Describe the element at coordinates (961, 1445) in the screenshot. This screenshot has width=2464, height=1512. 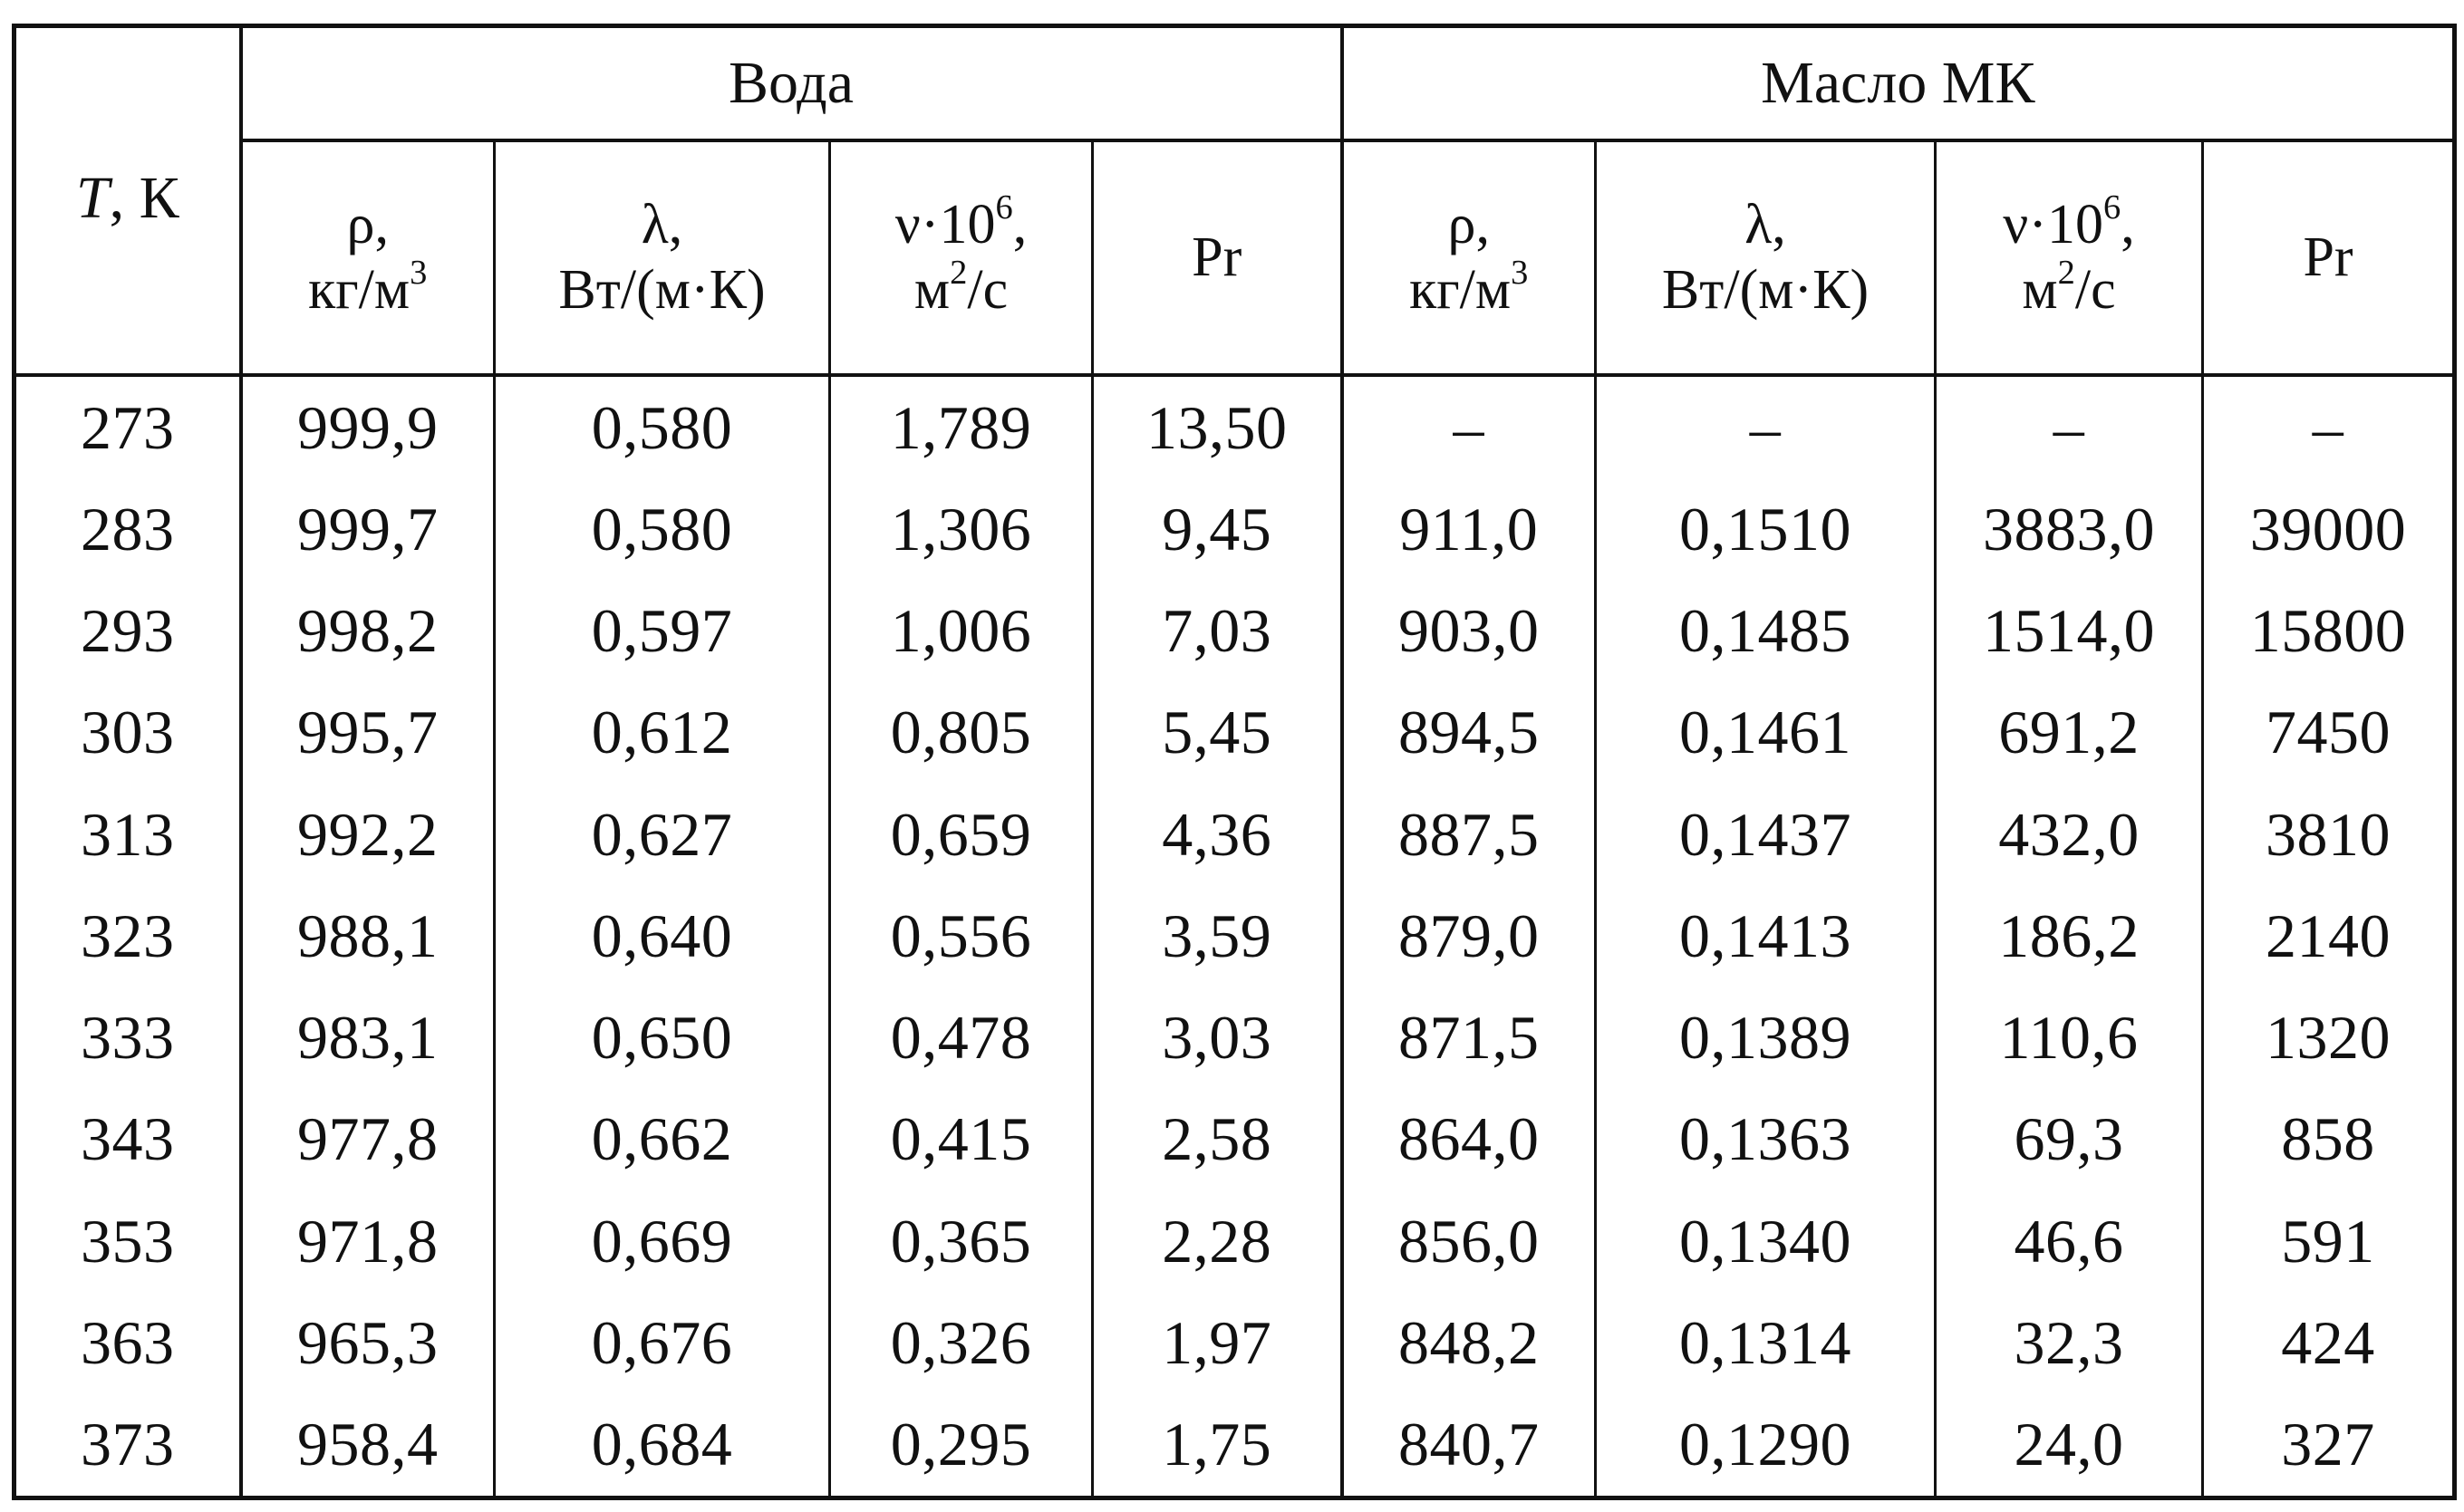
I see `water-viscosity-cell: 0,295` at that location.